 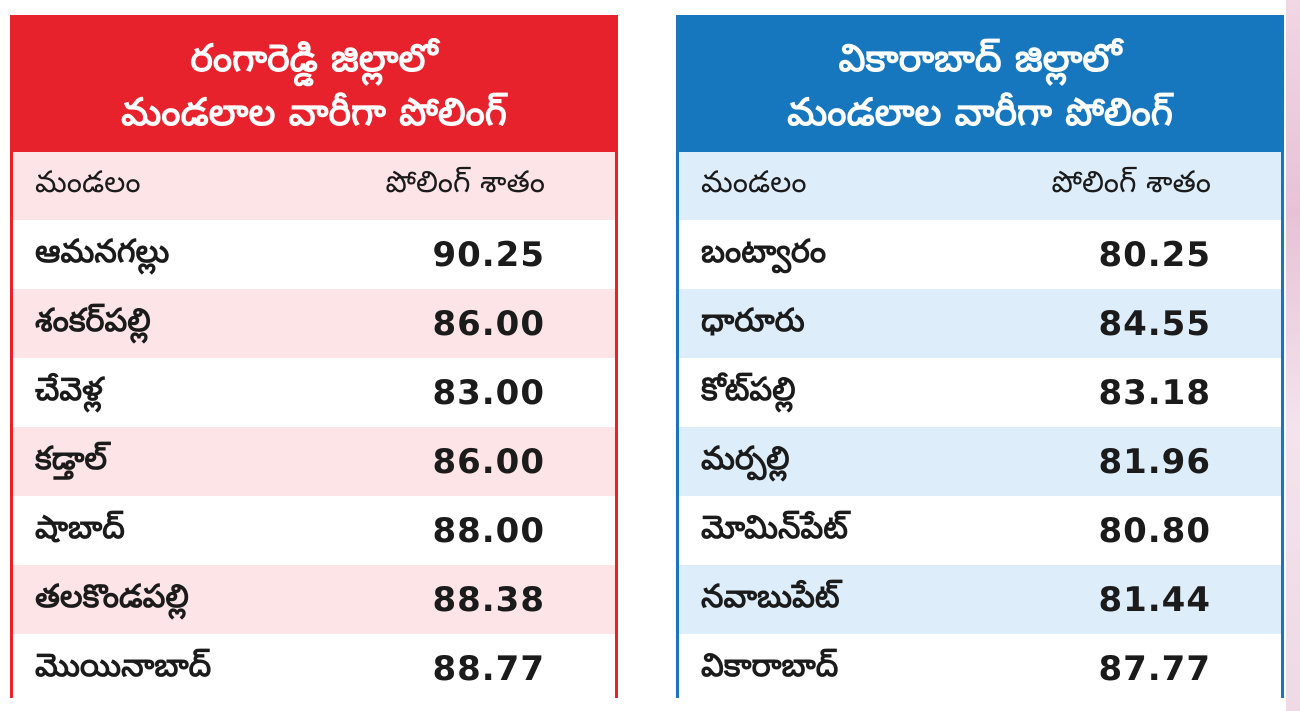 What do you see at coordinates (980, 58) in the screenshot?
I see `vikarabad-title-line1: వికారాబాద్ జిల్లాలో` at bounding box center [980, 58].